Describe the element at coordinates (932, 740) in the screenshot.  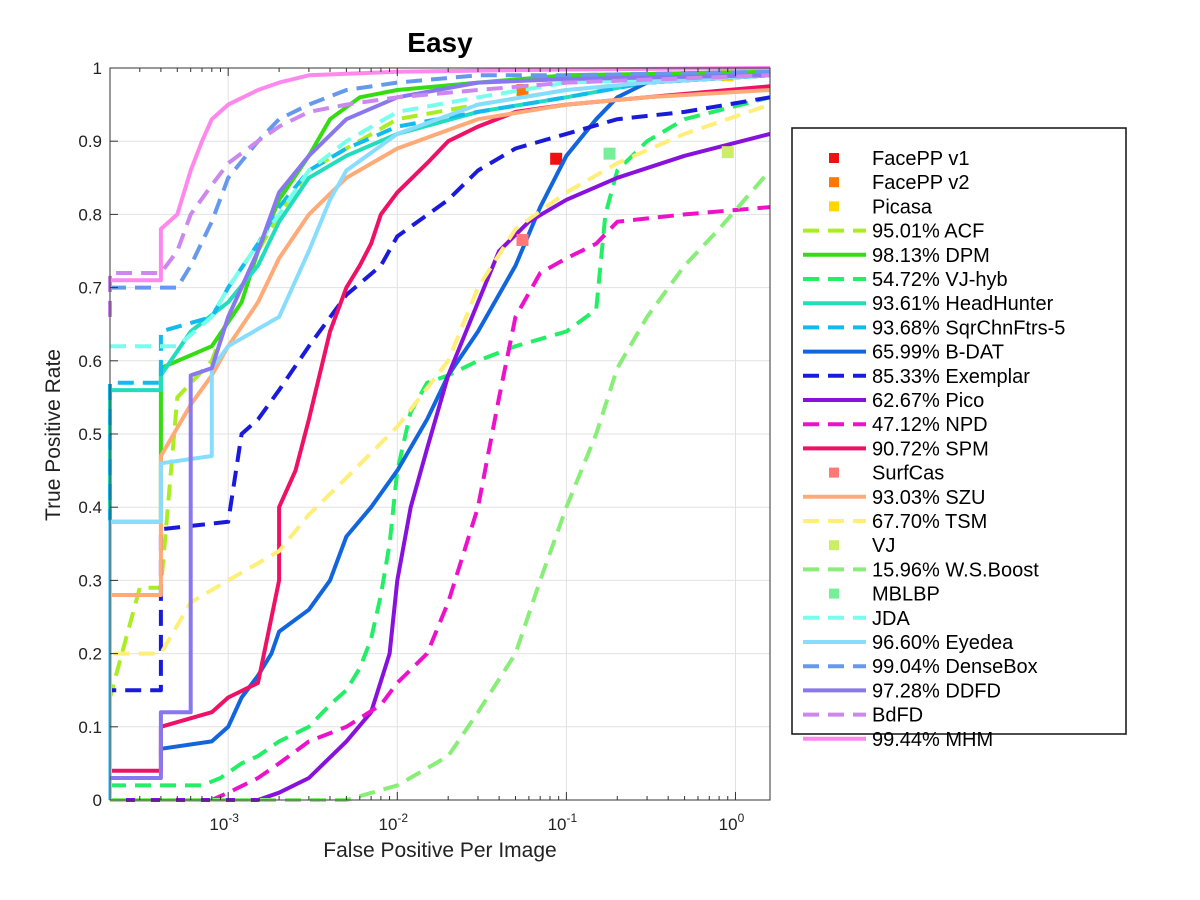
I see `legend-label: 99.44% MHM` at that location.